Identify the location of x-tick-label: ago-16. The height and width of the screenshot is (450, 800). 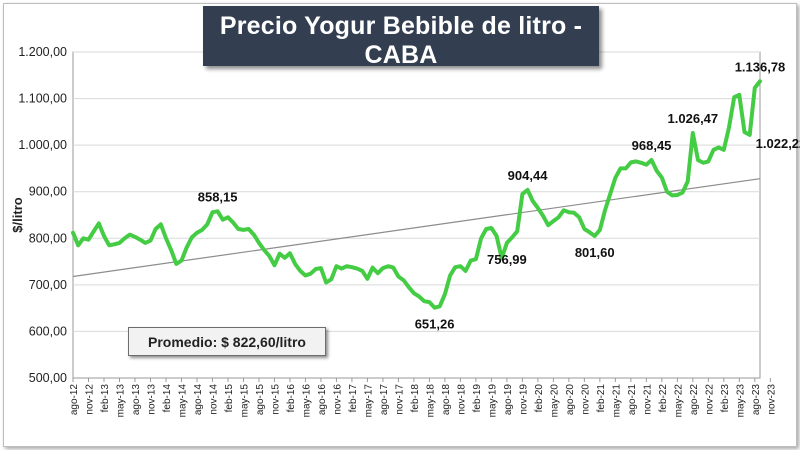
(322, 400).